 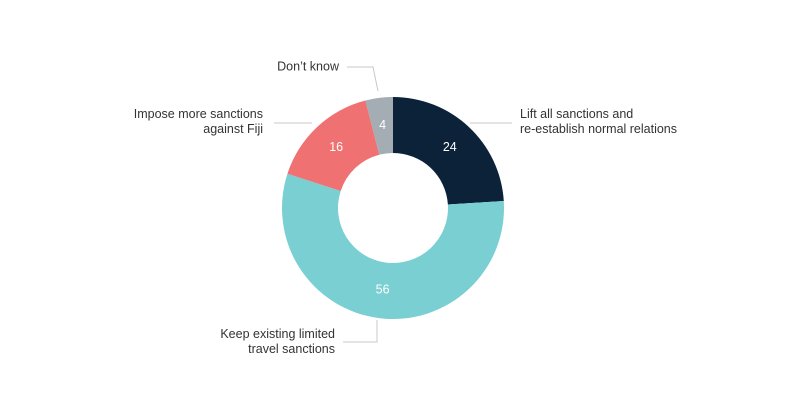 What do you see at coordinates (382, 125) in the screenshot?
I see `data-label: 4` at bounding box center [382, 125].